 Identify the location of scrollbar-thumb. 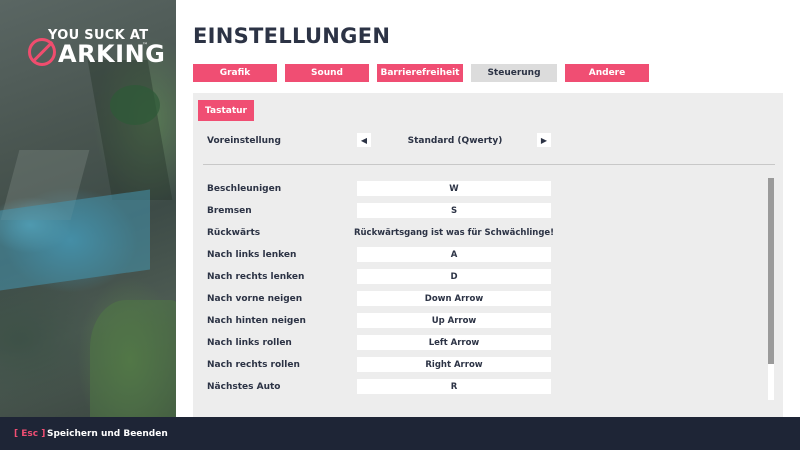
(771, 271).